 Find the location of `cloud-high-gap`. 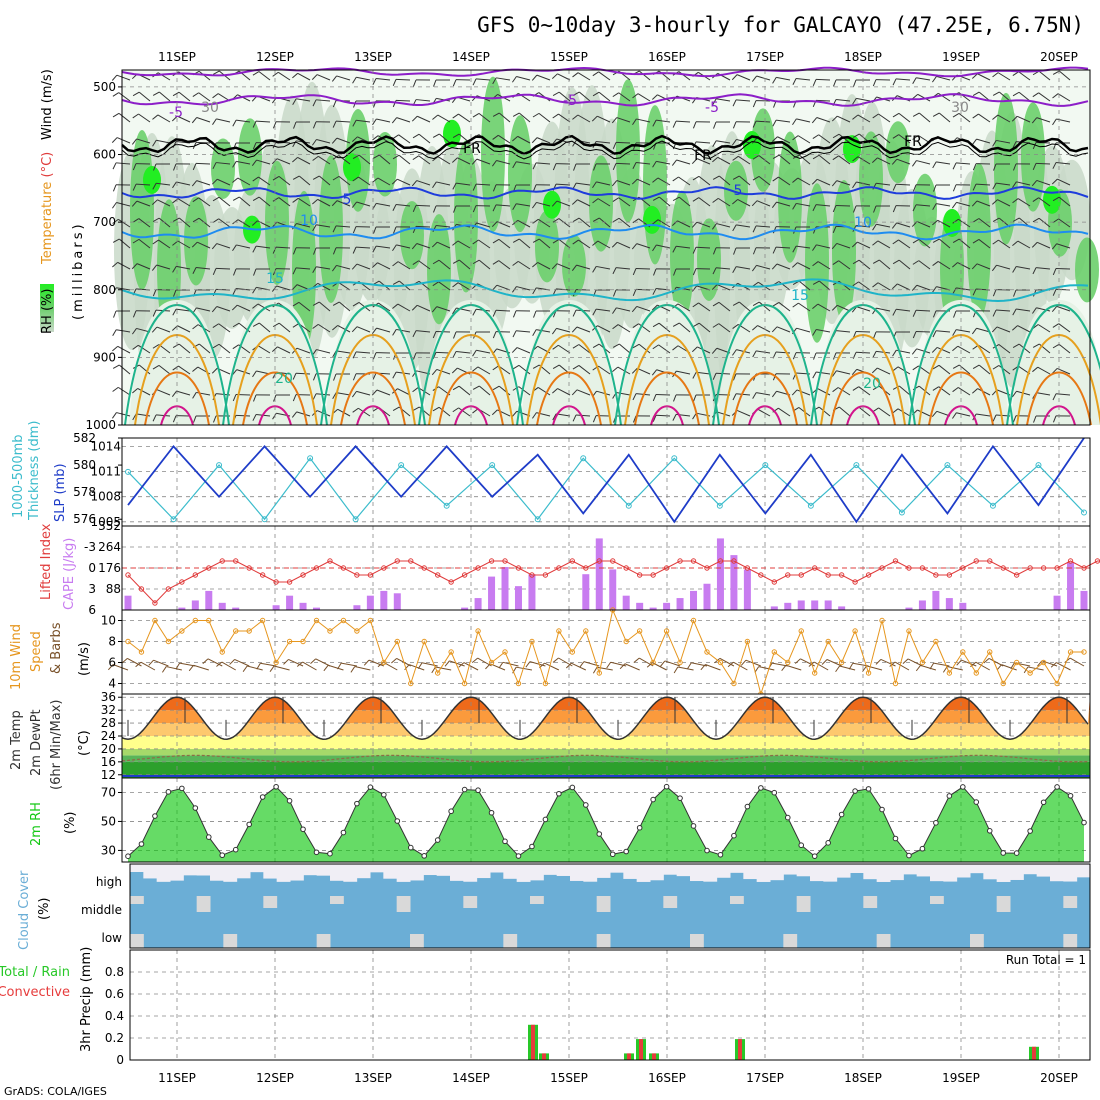

cloud-high-gap is located at coordinates (910, 869).